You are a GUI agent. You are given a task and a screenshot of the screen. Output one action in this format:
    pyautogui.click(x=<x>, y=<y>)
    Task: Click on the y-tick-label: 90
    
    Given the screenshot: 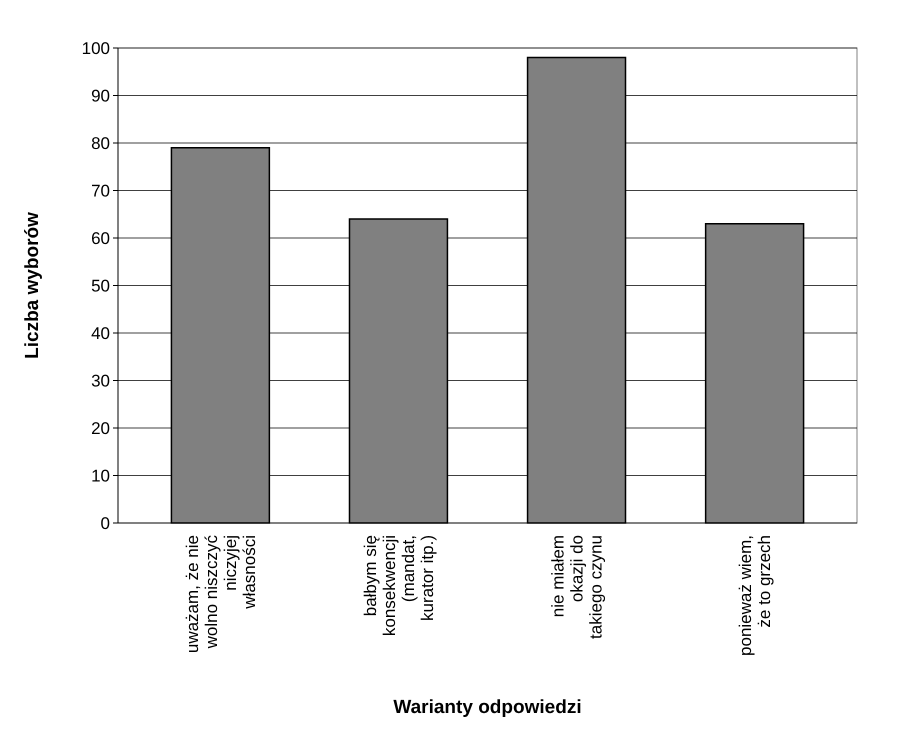 What is the action you would take?
    pyautogui.click(x=100, y=96)
    